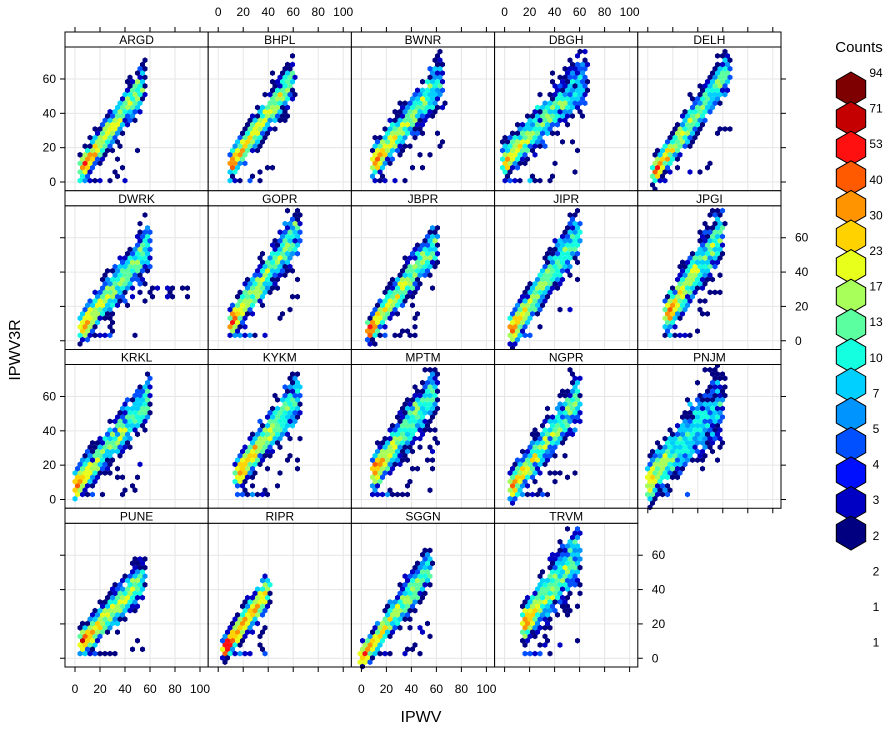 The image size is (893, 729). What do you see at coordinates (136, 199) in the screenshot?
I see `strip-label: DWRK` at bounding box center [136, 199].